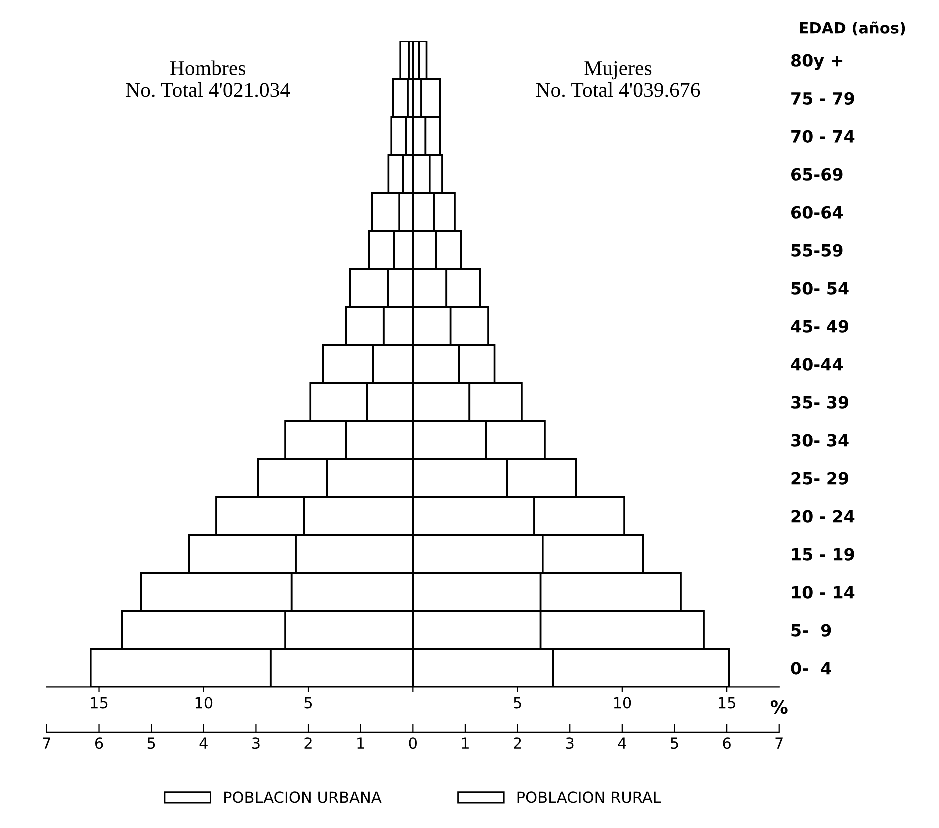 The image size is (939, 828). Describe the element at coordinates (823, 136) in the screenshot. I see `y-tick-label: 70 - 74` at that location.